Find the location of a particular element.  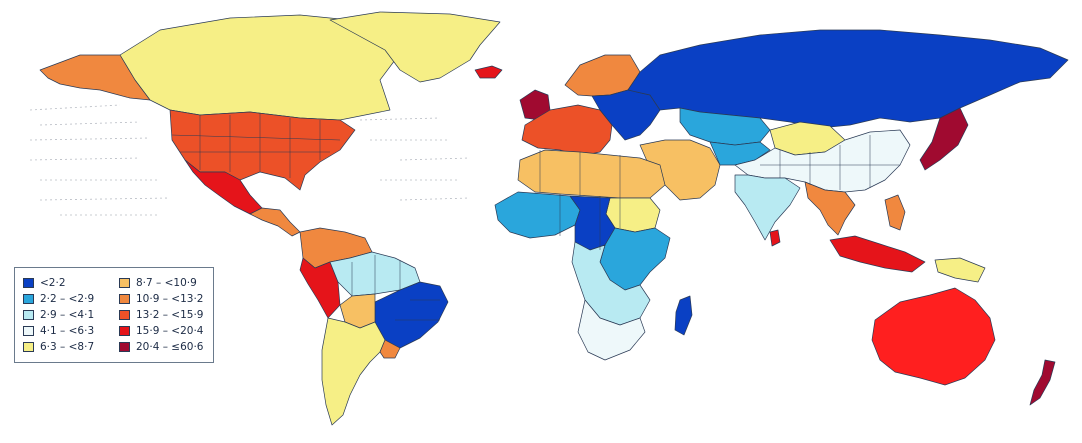

legend-item: 8·7 – <10·9 is located at coordinates (166, 283).